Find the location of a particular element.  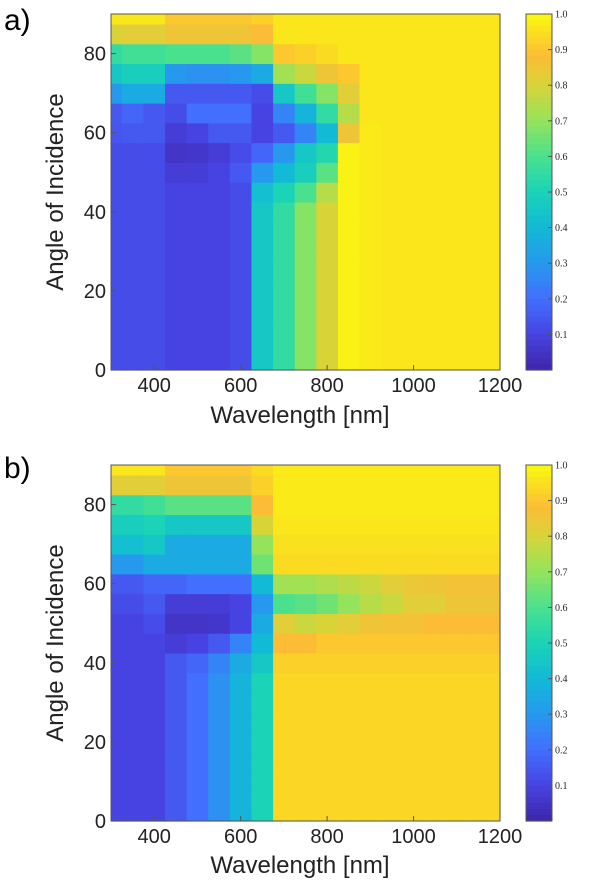

colorbar-tick-label: 0.2 is located at coordinates (561, 750).